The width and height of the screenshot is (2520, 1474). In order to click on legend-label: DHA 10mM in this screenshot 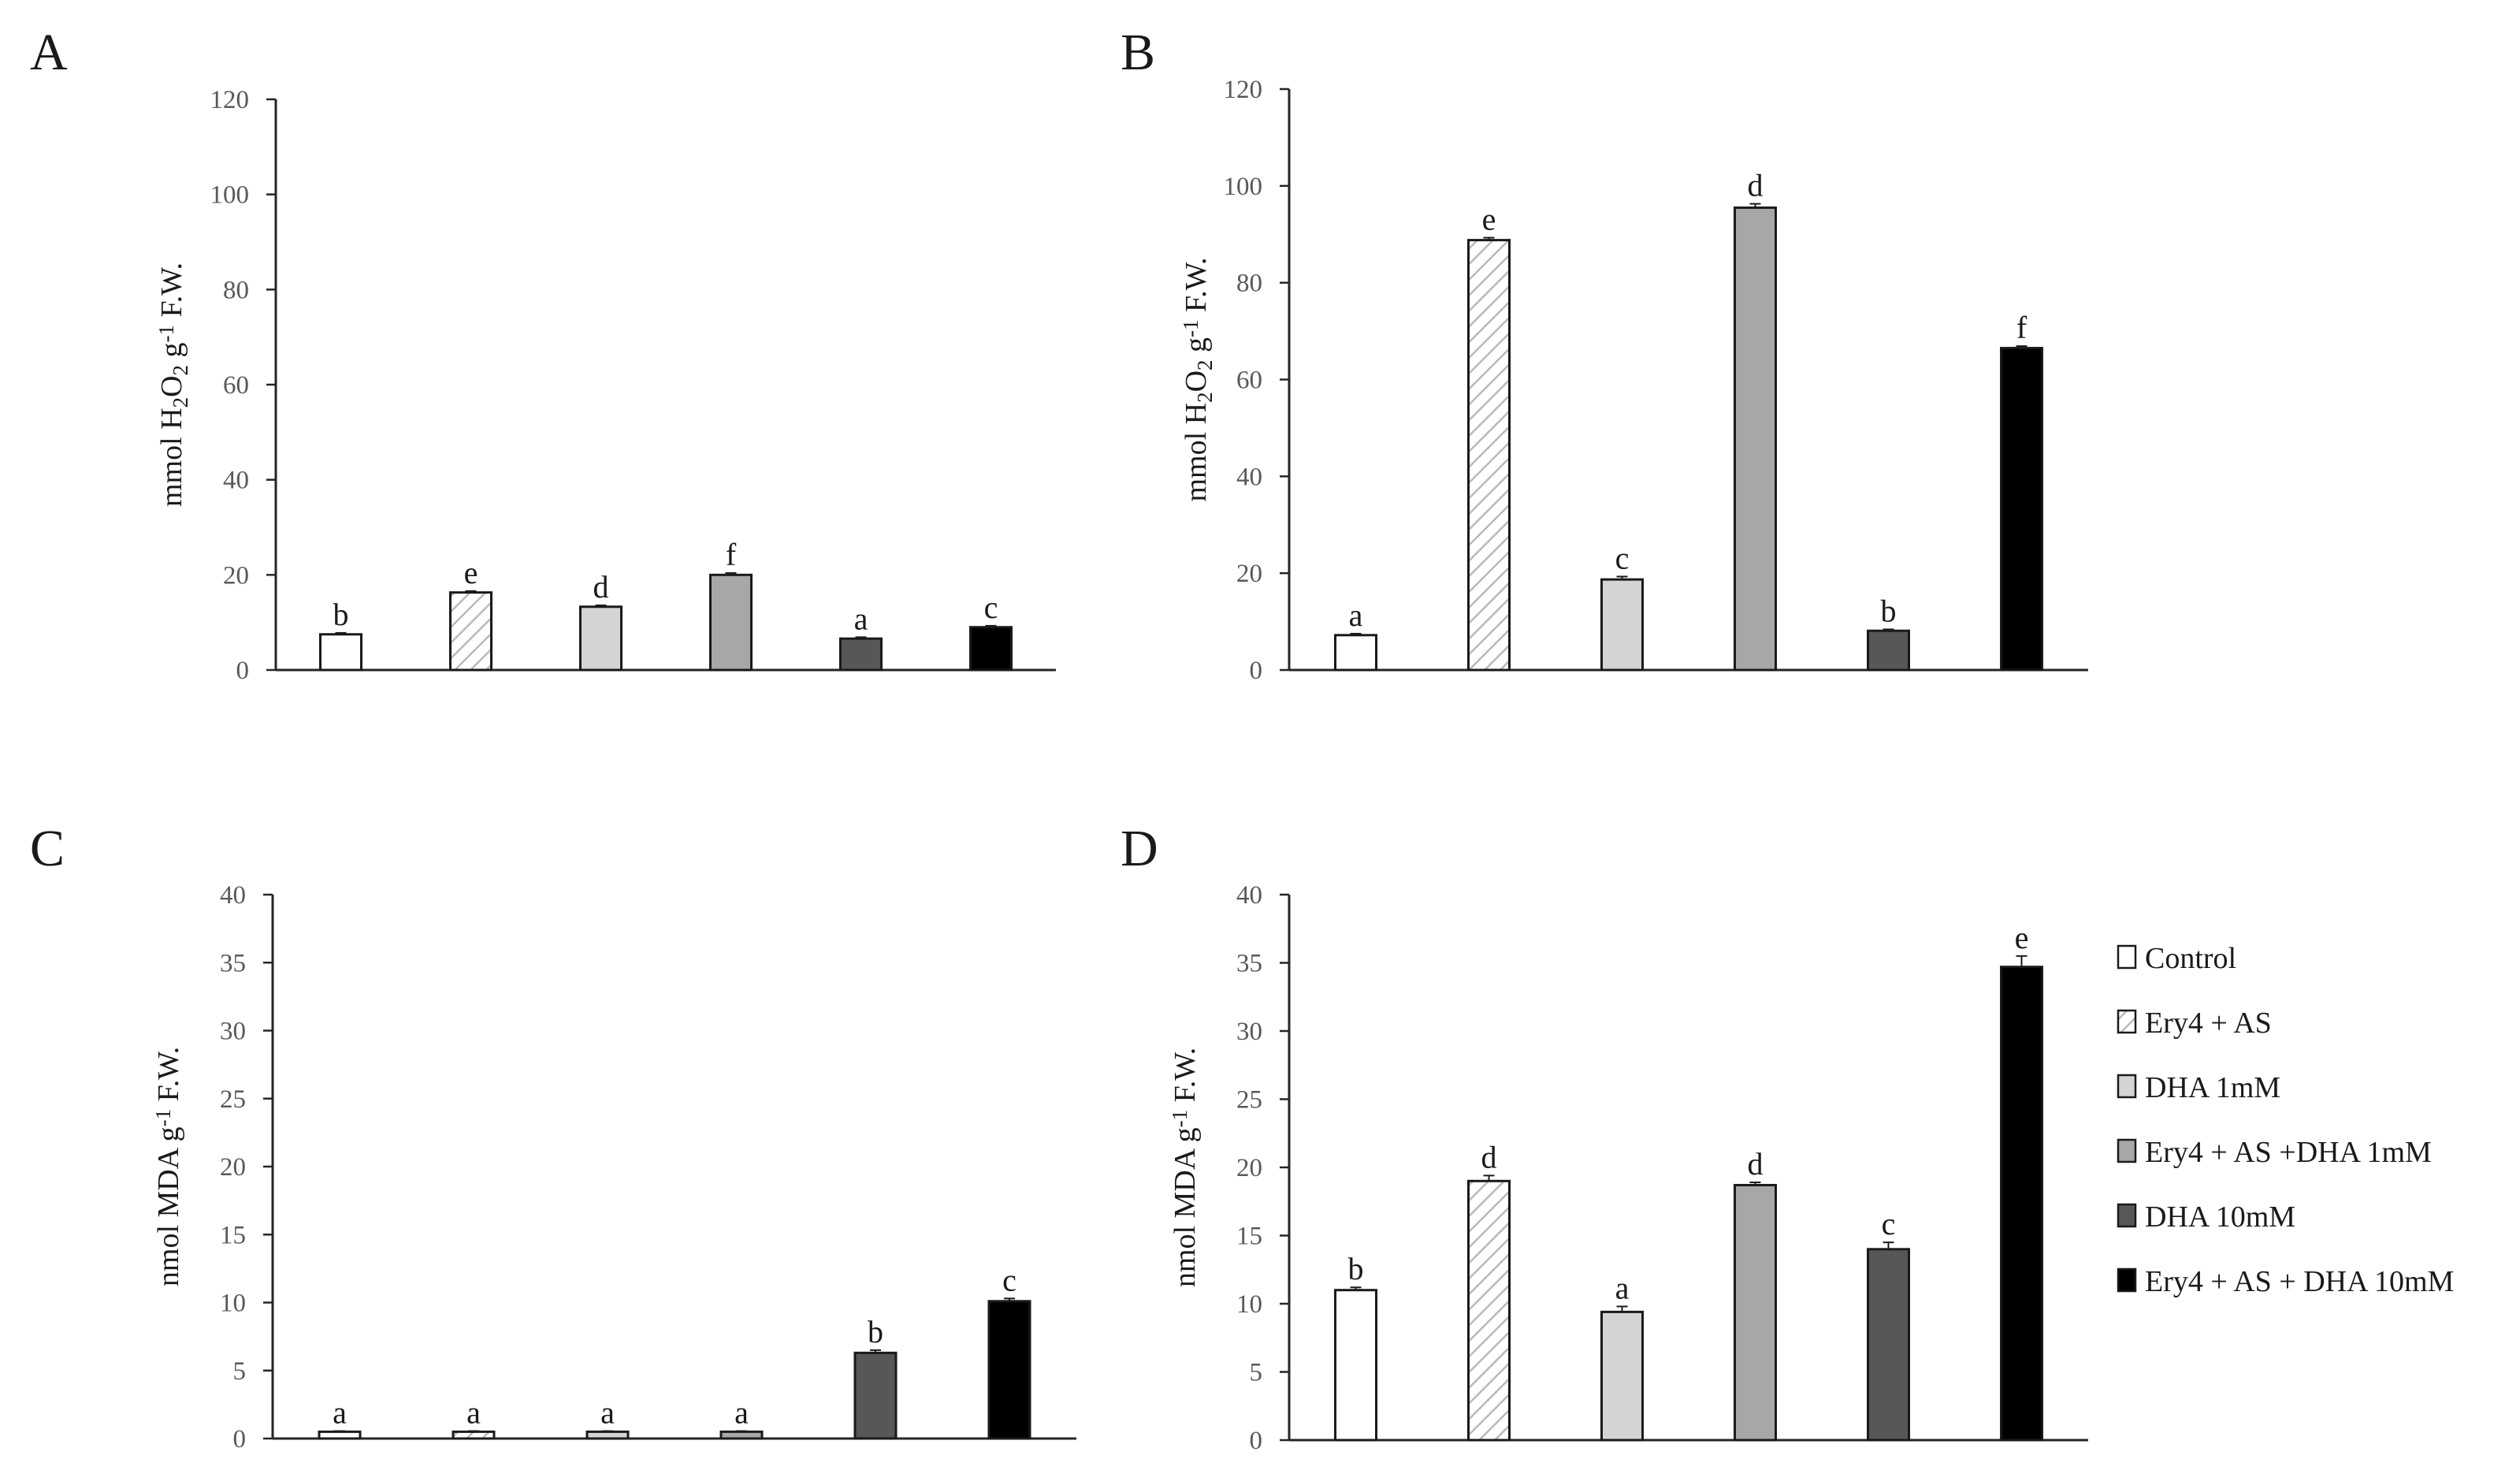, I will do `click(2220, 1217)`.